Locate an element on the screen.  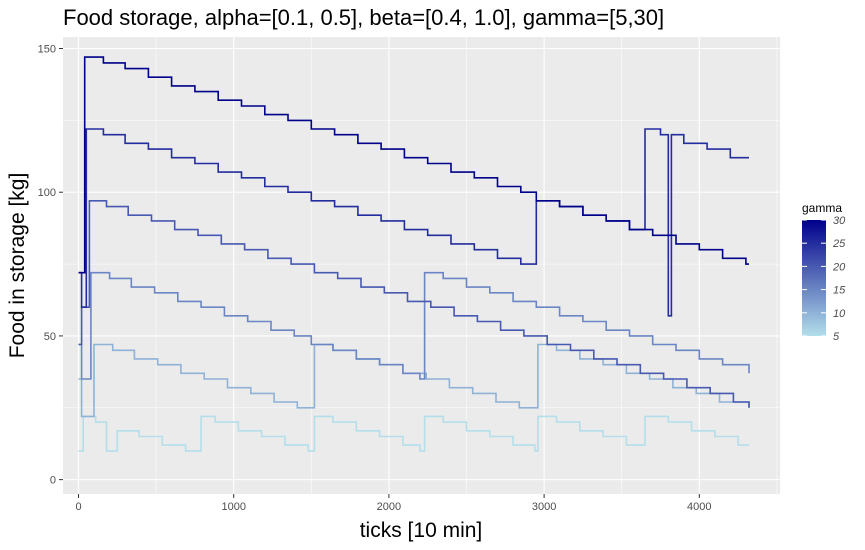
legend-tick-label: 30 is located at coordinates (839, 221).